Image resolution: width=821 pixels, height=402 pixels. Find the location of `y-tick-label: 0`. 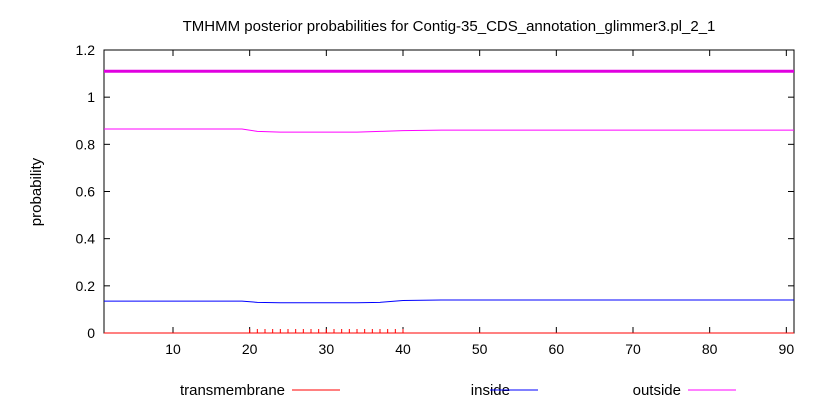

y-tick-label: 0 is located at coordinates (91, 333).